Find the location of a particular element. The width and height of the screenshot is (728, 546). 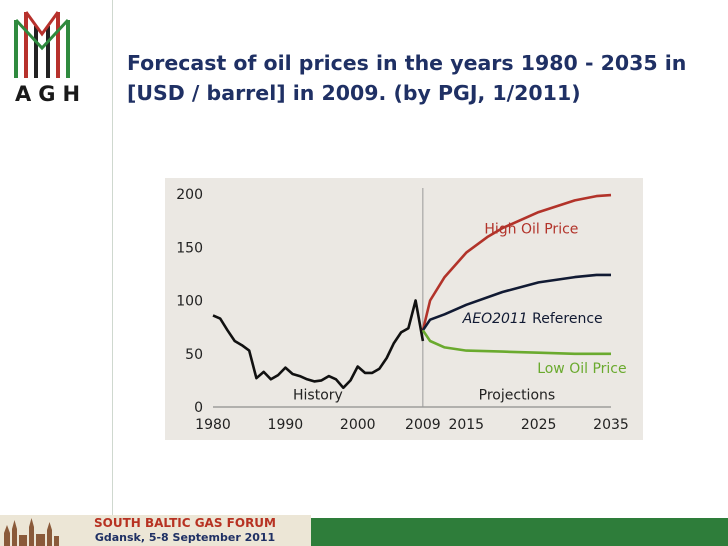

history-annotation: History is located at coordinates (318, 396).